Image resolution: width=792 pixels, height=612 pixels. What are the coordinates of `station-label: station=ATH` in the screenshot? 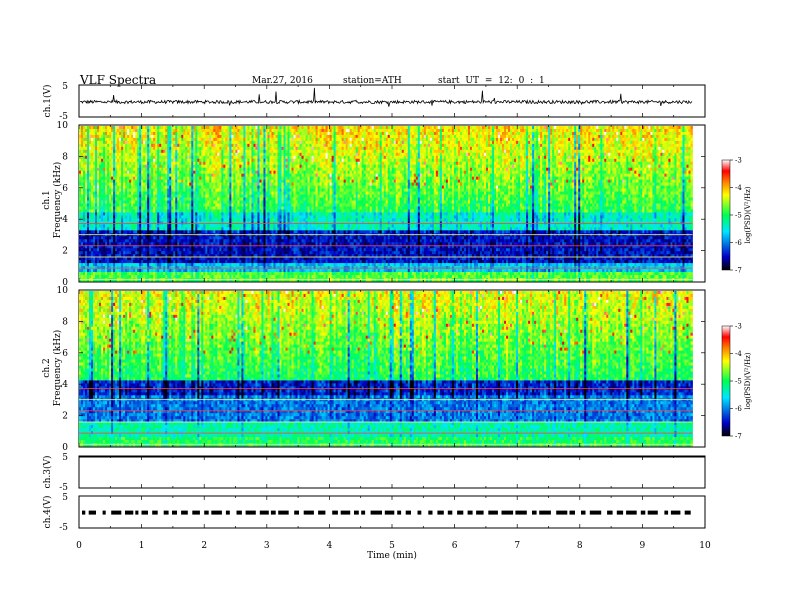 It's located at (372, 81).